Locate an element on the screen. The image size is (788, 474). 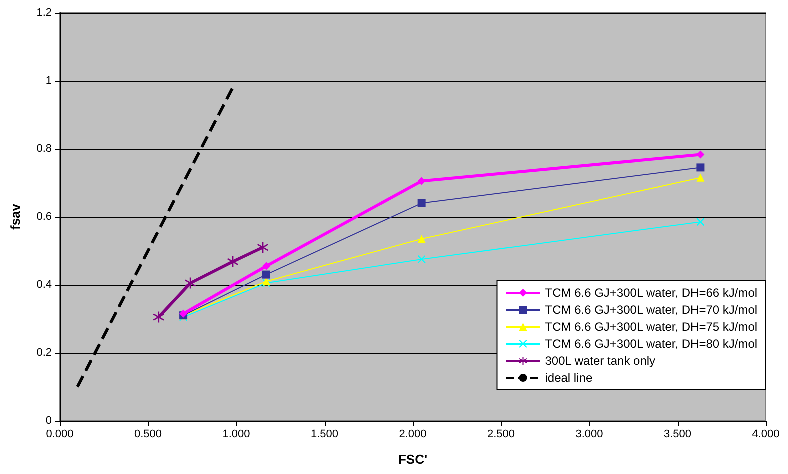
y-tick-label: 0.4 is located at coordinates (44, 285).